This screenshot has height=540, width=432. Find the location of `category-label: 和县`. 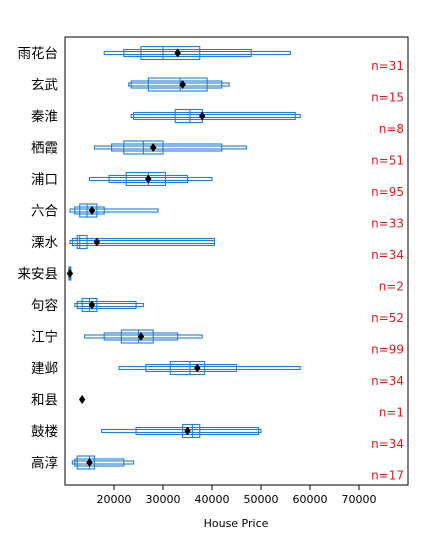

category-label: 和县 is located at coordinates (44, 401).